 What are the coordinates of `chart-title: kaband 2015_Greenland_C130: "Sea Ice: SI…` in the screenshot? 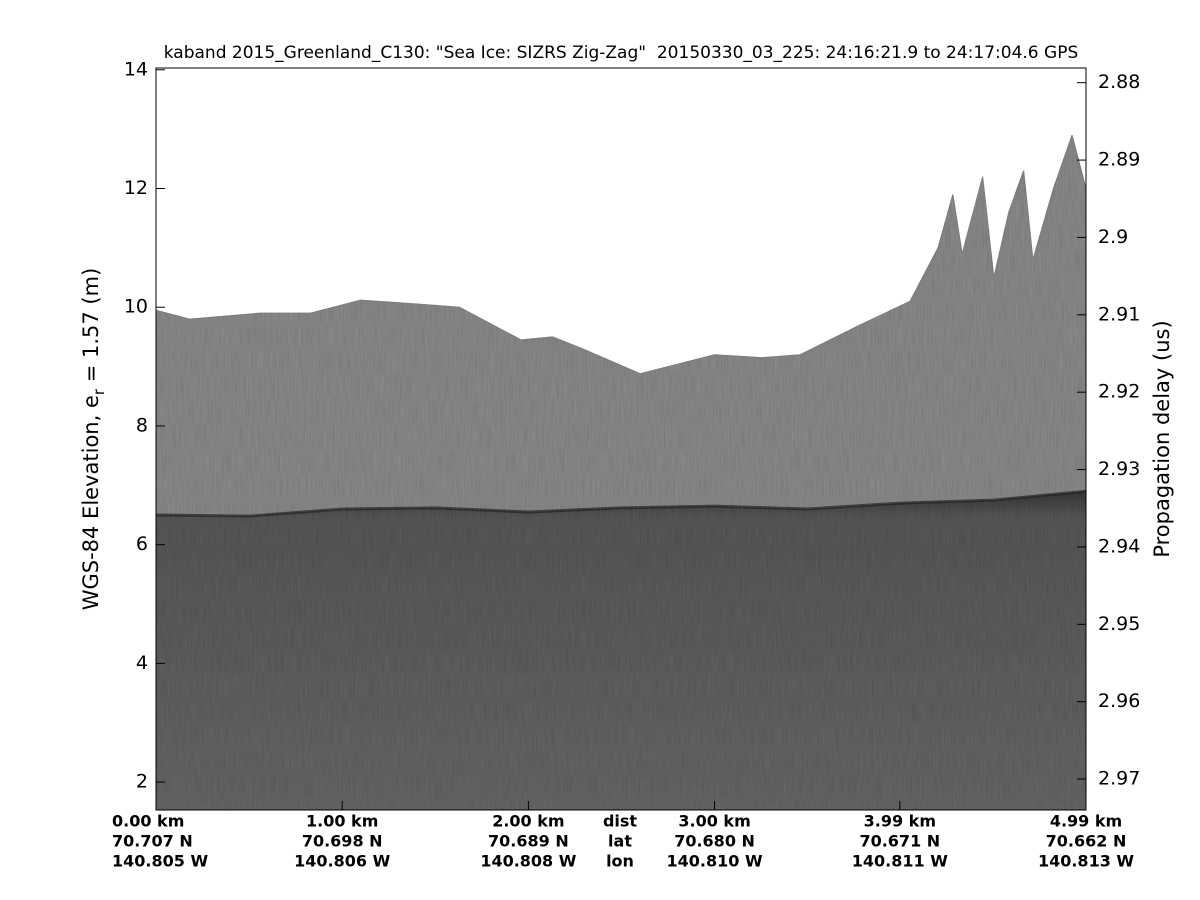 It's located at (621, 53).